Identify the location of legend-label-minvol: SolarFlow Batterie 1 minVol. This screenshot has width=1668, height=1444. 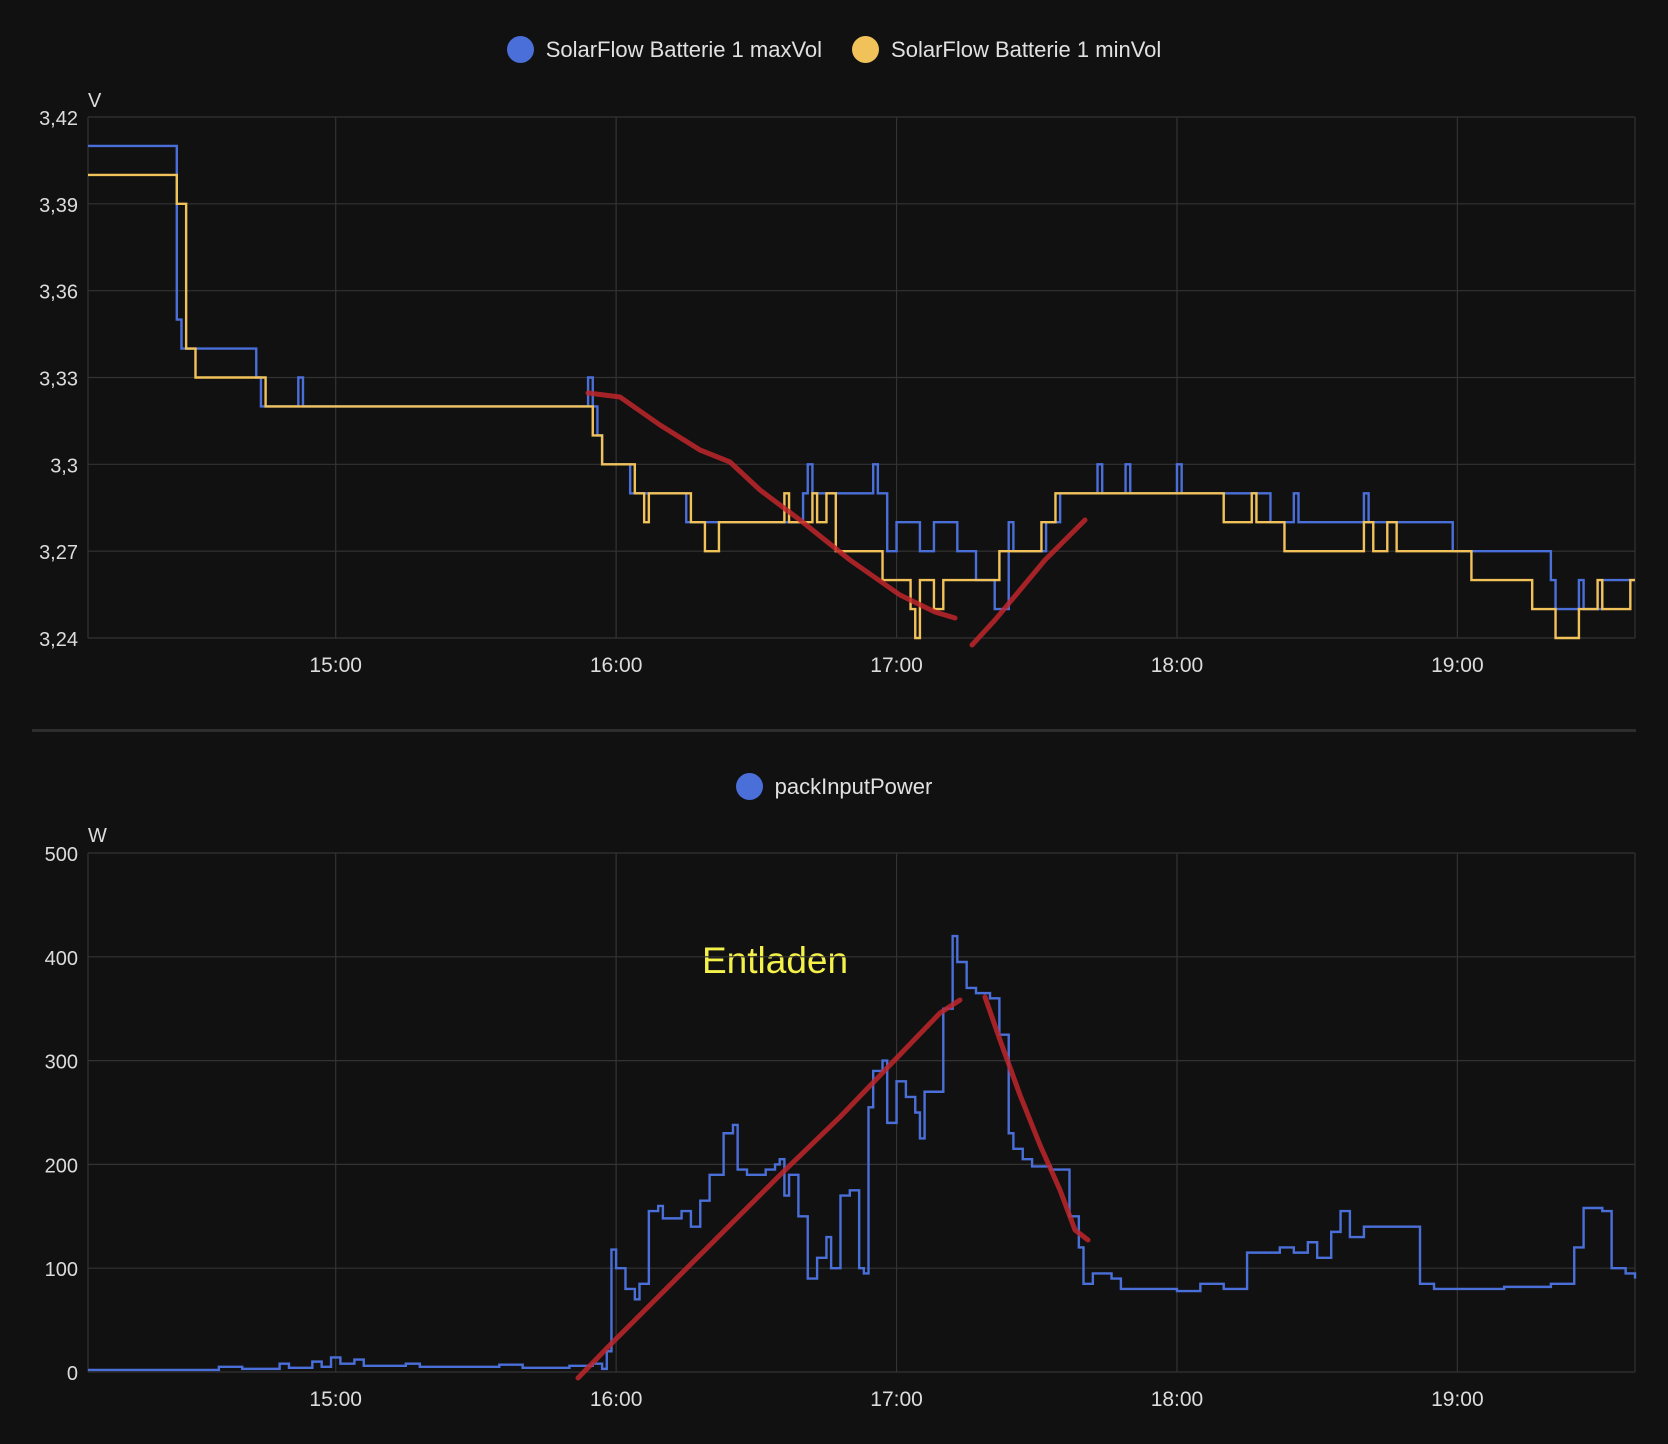
(1026, 49).